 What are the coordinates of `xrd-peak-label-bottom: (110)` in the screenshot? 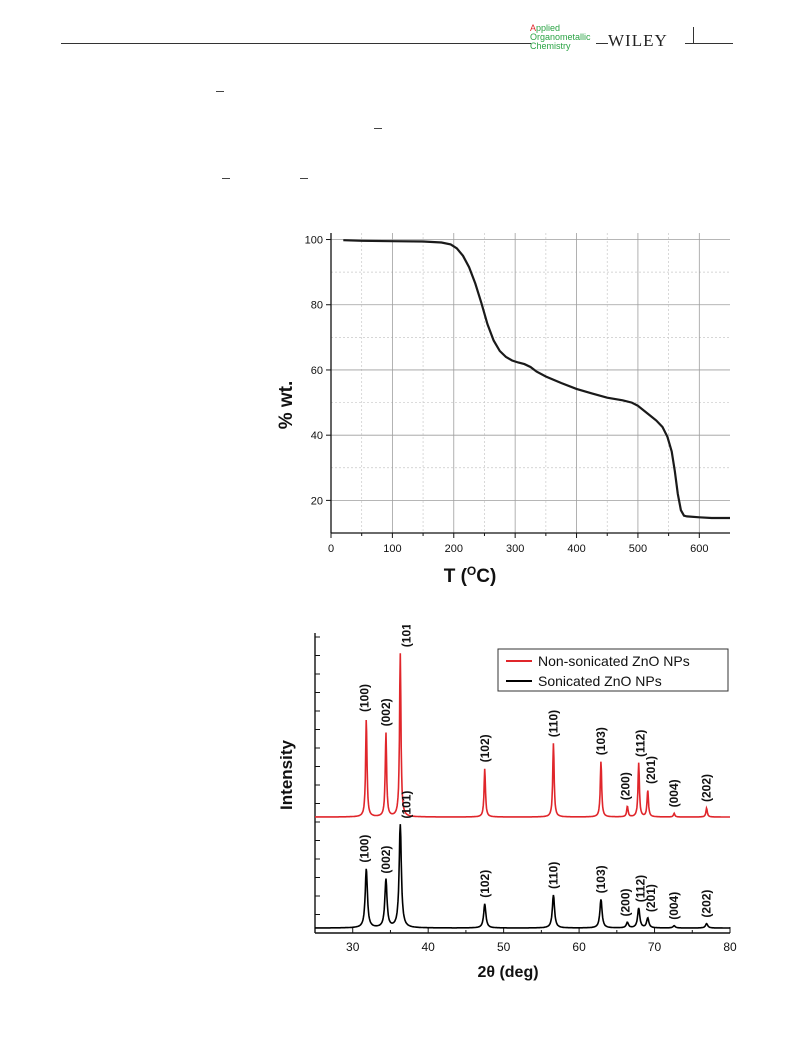 It's located at (553, 875).